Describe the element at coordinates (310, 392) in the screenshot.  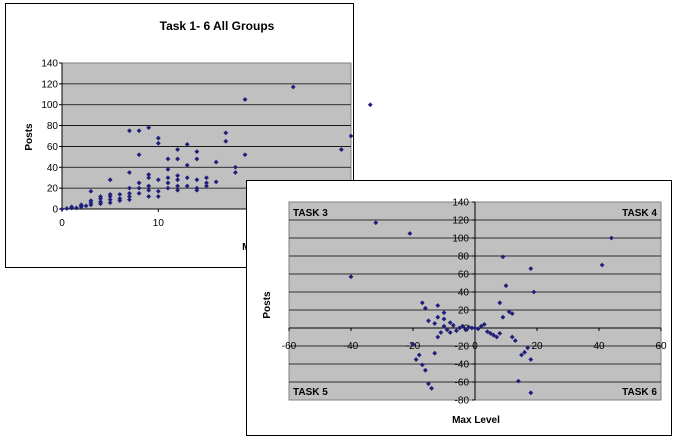
I see `quadrant-label-bottom-left: TASK 5` at that location.